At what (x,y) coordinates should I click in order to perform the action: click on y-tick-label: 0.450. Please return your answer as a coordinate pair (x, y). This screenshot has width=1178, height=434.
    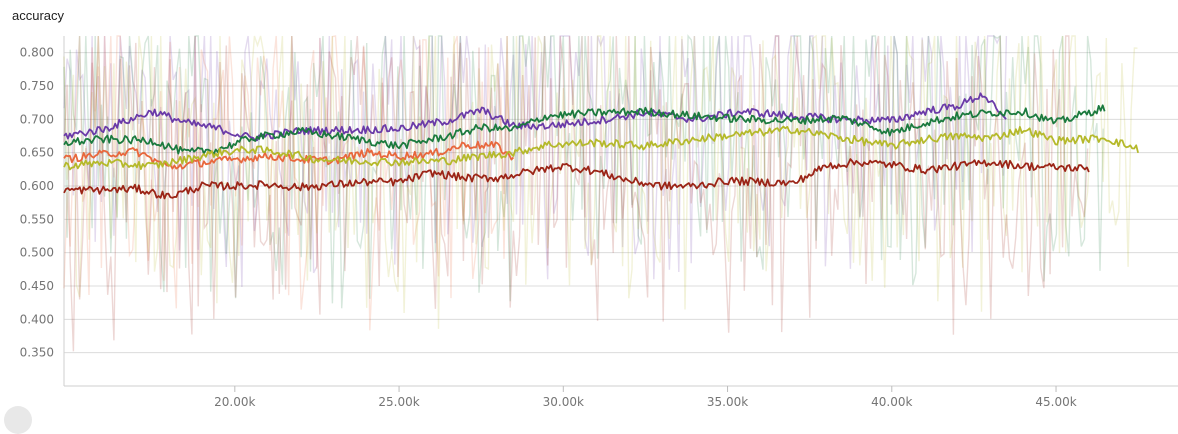
    Looking at the image, I should click on (37, 286).